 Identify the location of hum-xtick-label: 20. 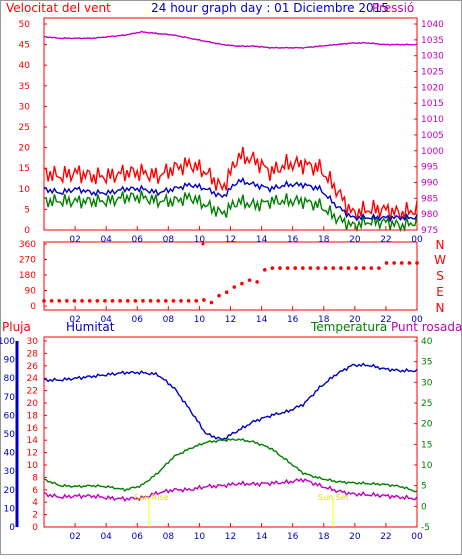
(355, 537).